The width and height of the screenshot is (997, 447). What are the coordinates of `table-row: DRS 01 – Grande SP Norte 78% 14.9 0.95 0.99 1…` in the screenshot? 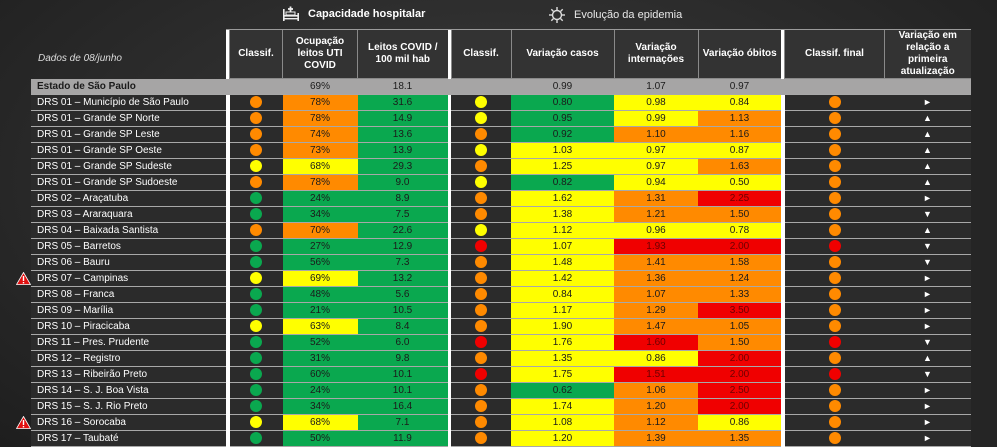 It's located at (501, 118).